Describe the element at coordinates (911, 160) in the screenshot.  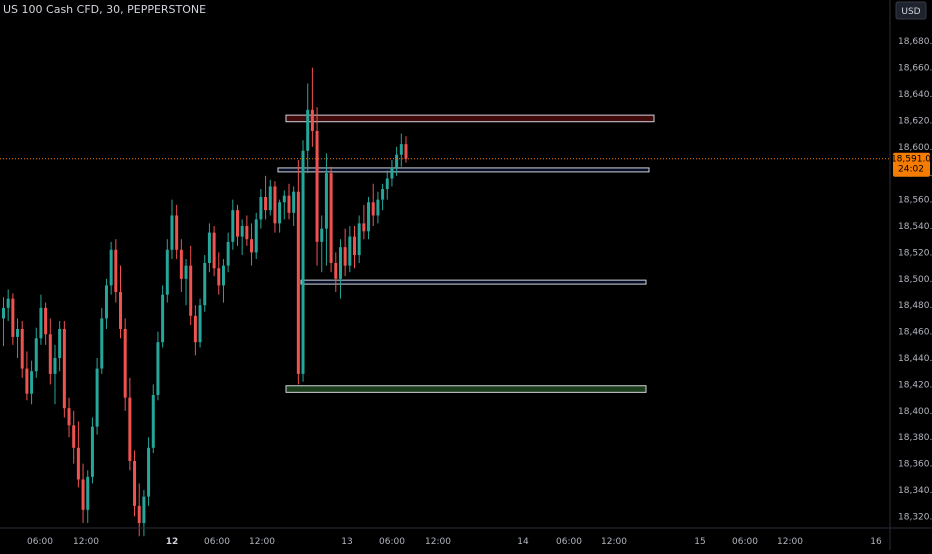
I see `current-price-label: 18,591.0` at that location.